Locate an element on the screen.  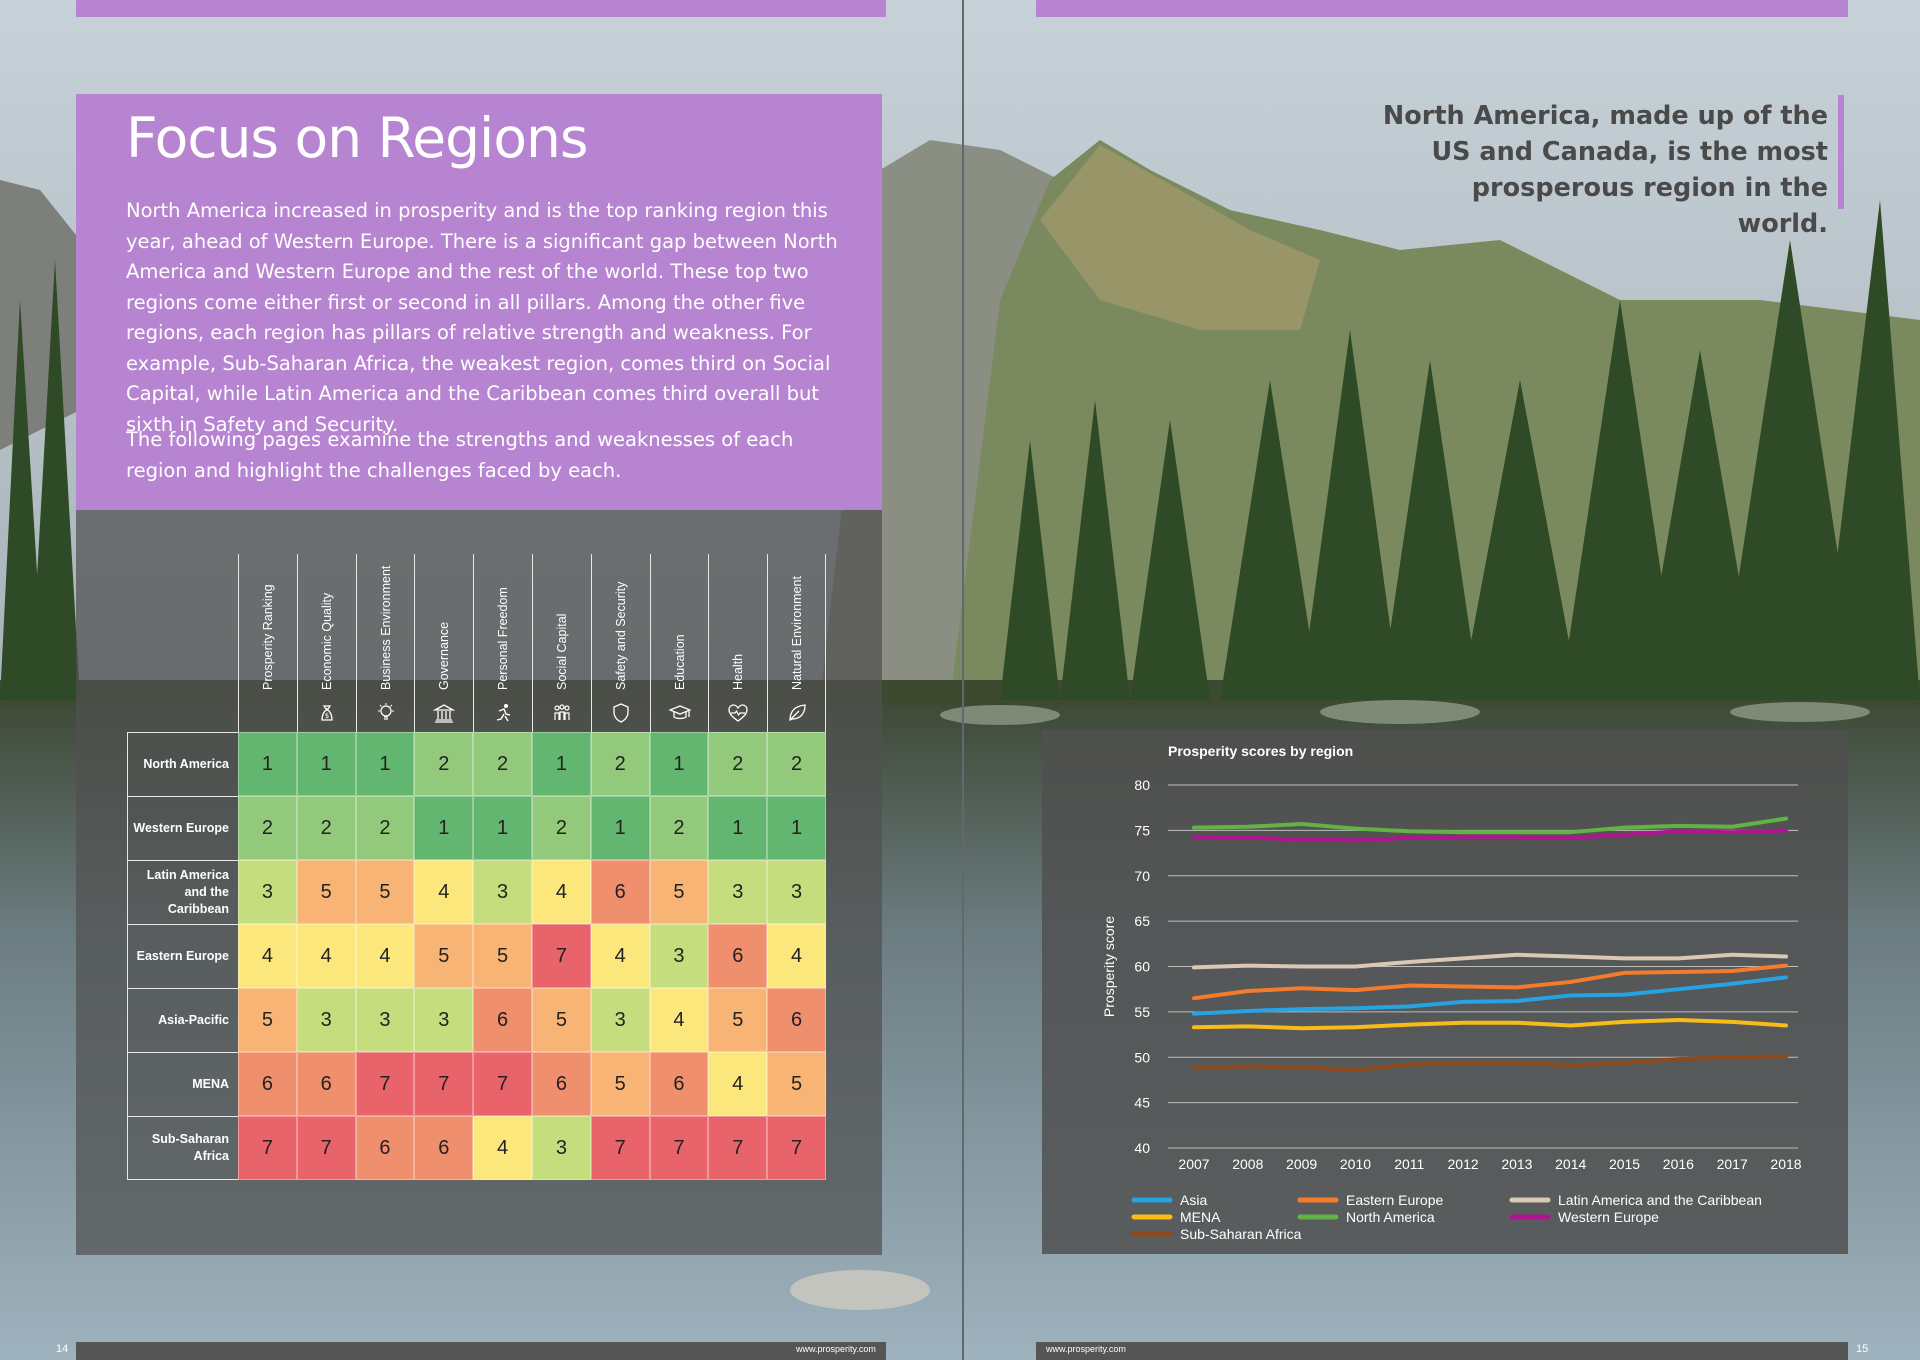
column-header-safety-and-security: Safety and Security is located at coordinates (620, 643).